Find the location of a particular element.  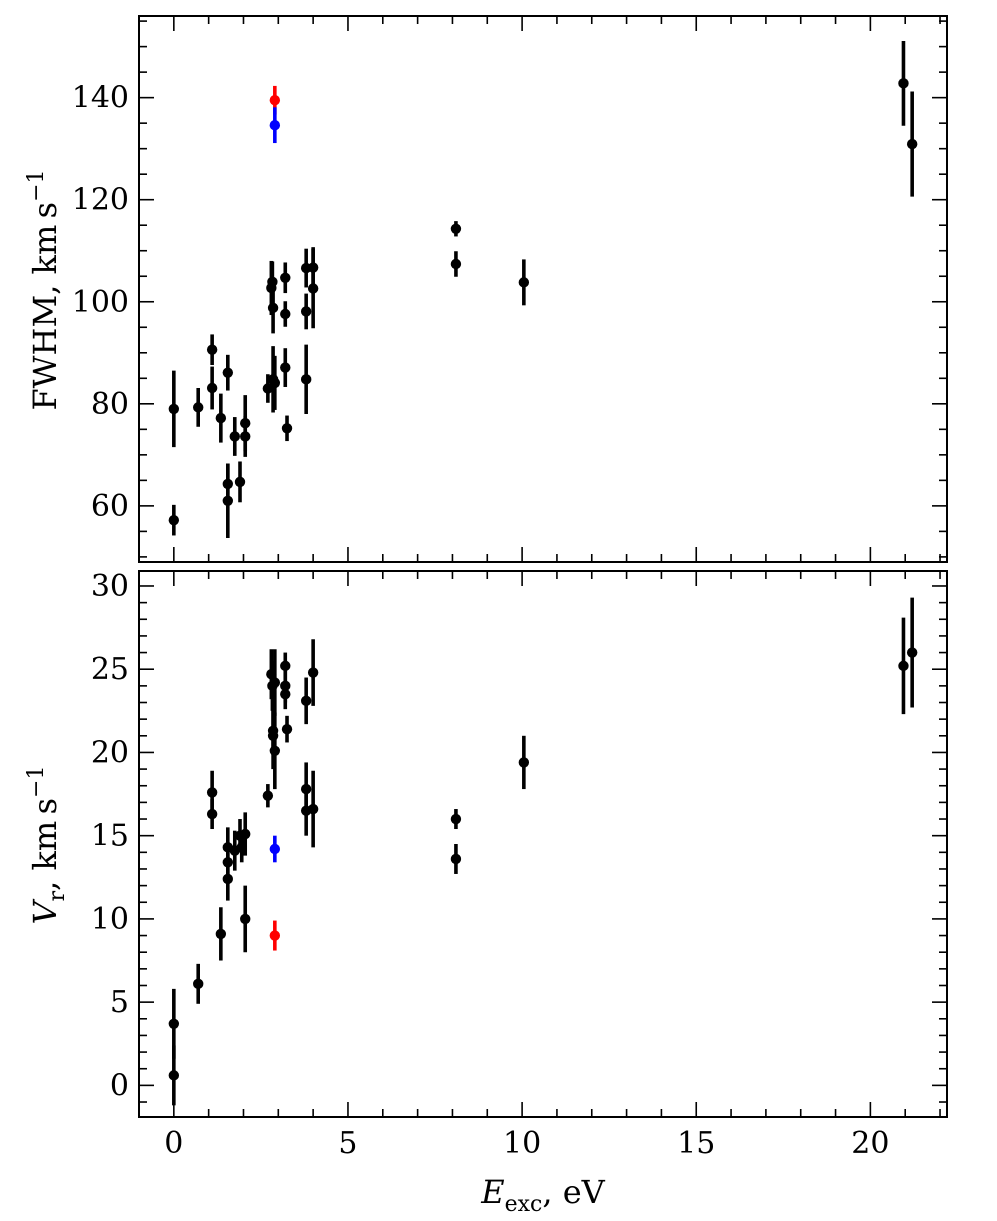

y-tick-label: 120 is located at coordinates (100, 200).